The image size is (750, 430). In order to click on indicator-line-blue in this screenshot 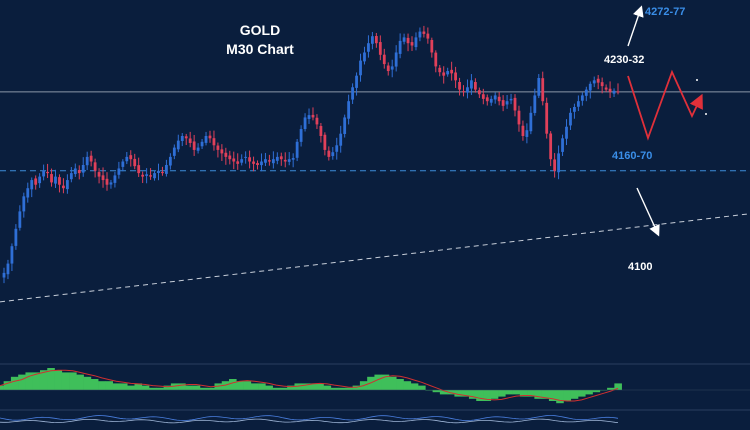, I will do `click(309, 418)`.